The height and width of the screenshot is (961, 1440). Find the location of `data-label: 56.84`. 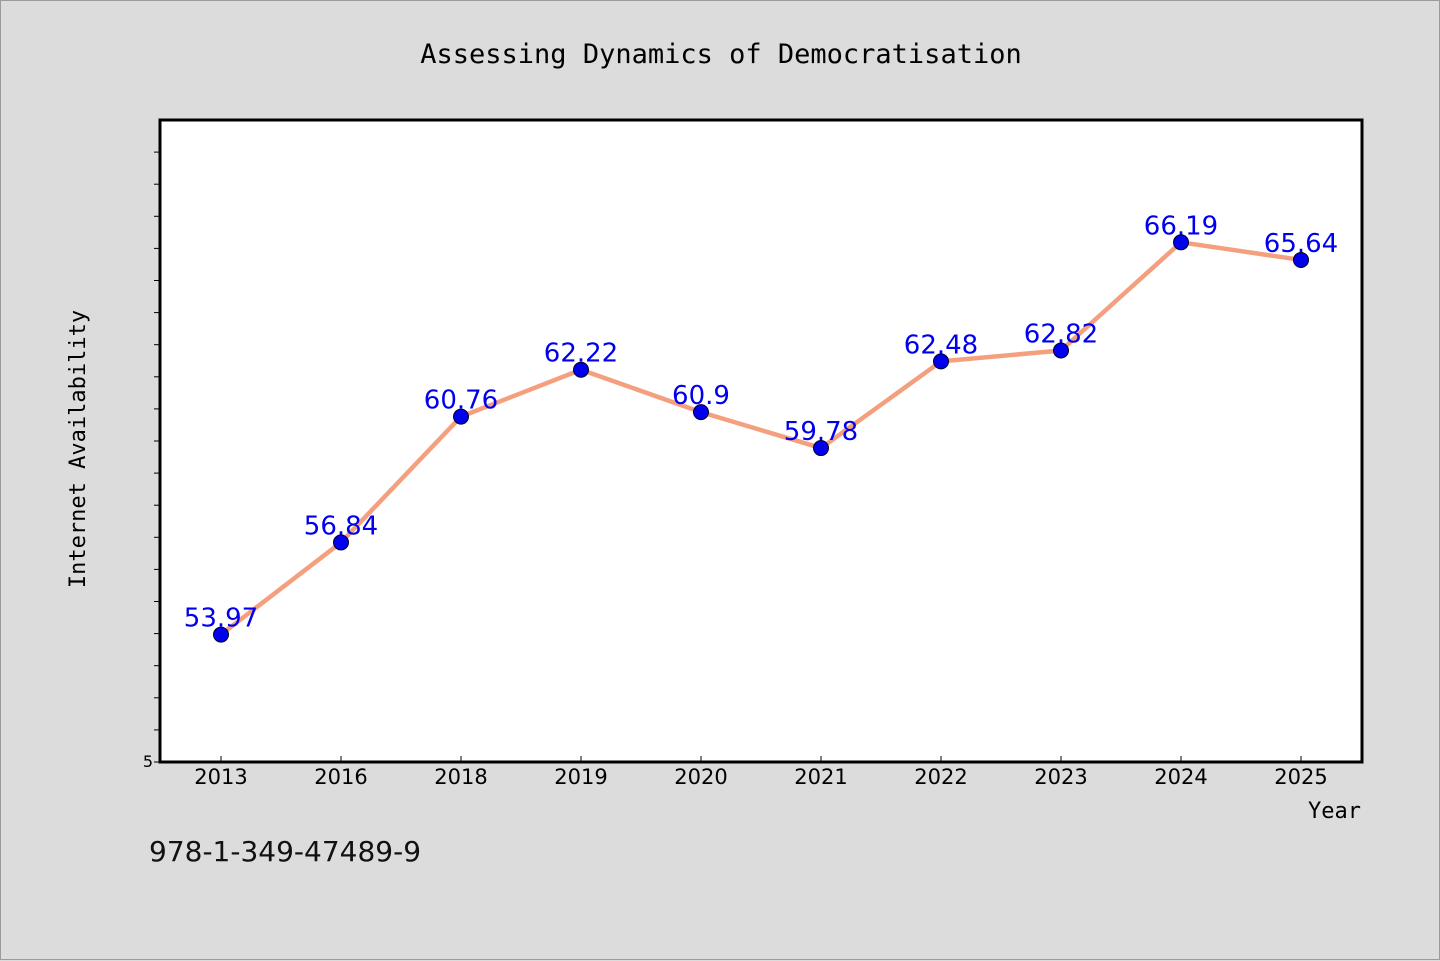

data-label: 56.84 is located at coordinates (341, 526).